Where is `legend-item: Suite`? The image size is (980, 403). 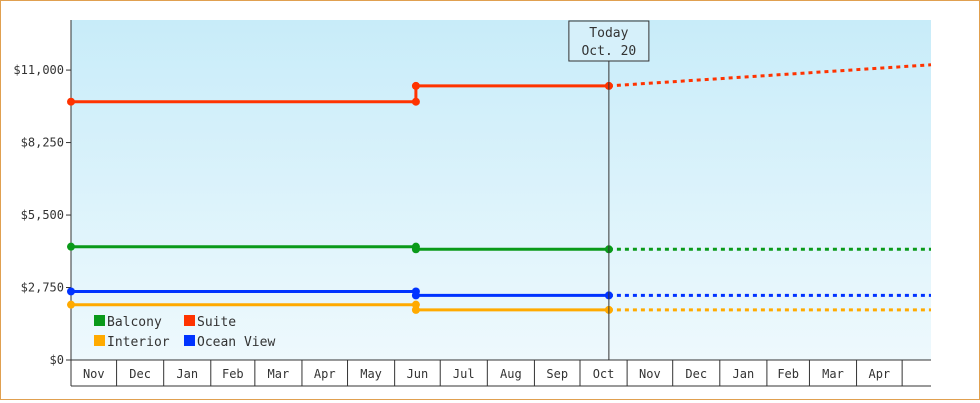
legend-item: Suite is located at coordinates (210, 322).